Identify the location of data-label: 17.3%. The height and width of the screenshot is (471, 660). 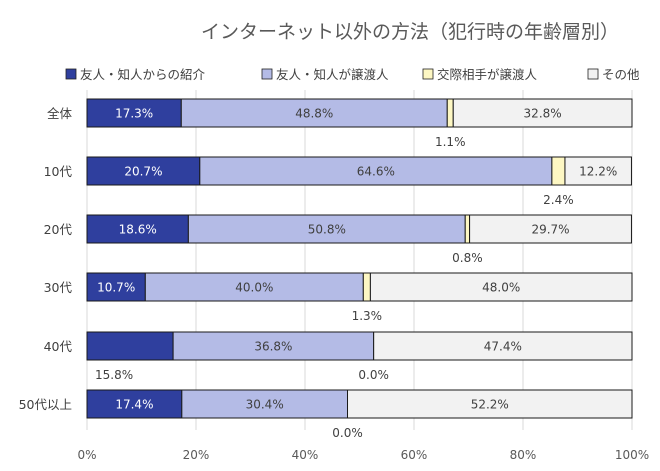
(134, 114).